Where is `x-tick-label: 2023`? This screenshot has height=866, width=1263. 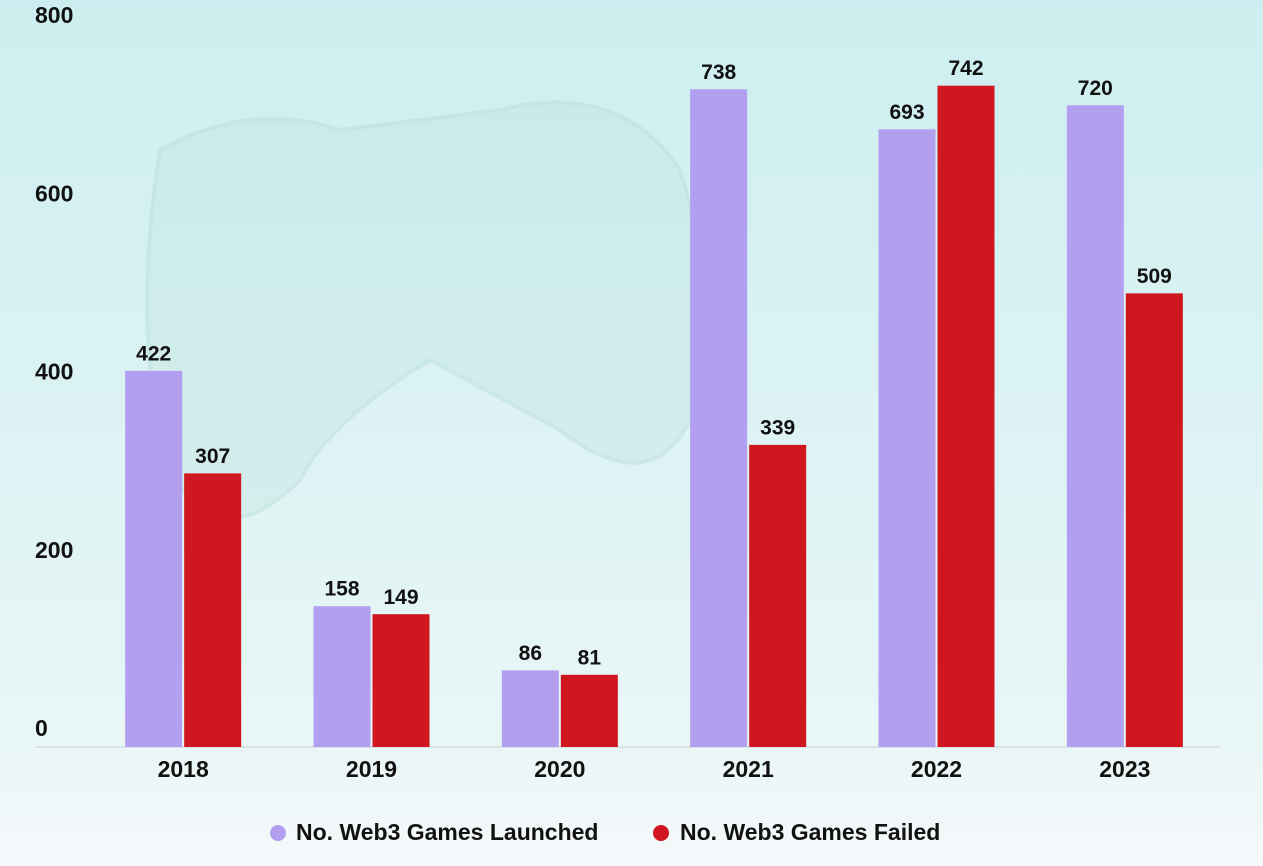
x-tick-label: 2023 is located at coordinates (1124, 769).